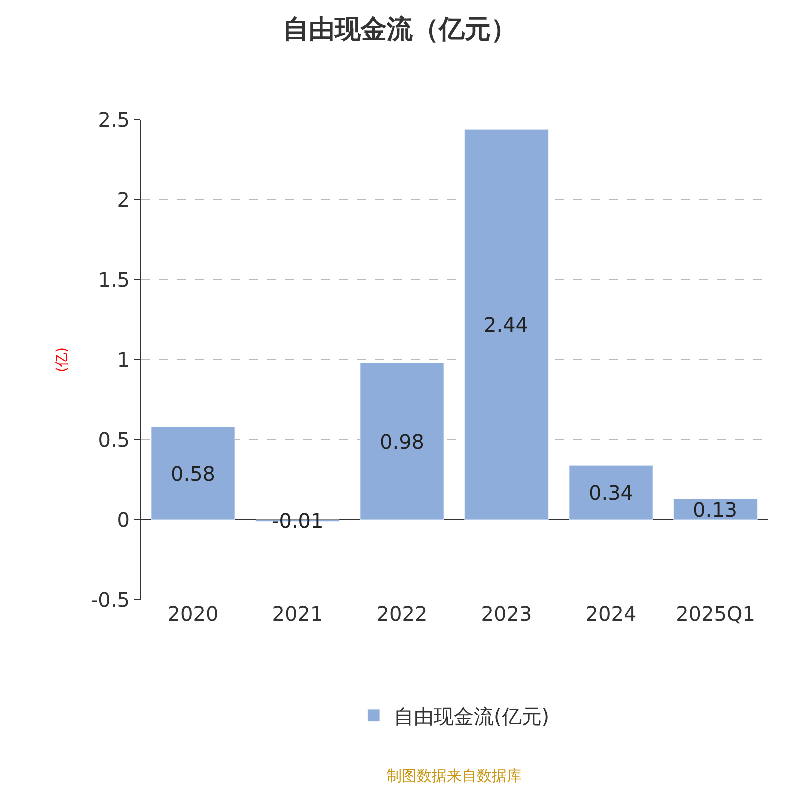  I want to click on legend-label: 自由现金流(亿元), so click(472, 716).